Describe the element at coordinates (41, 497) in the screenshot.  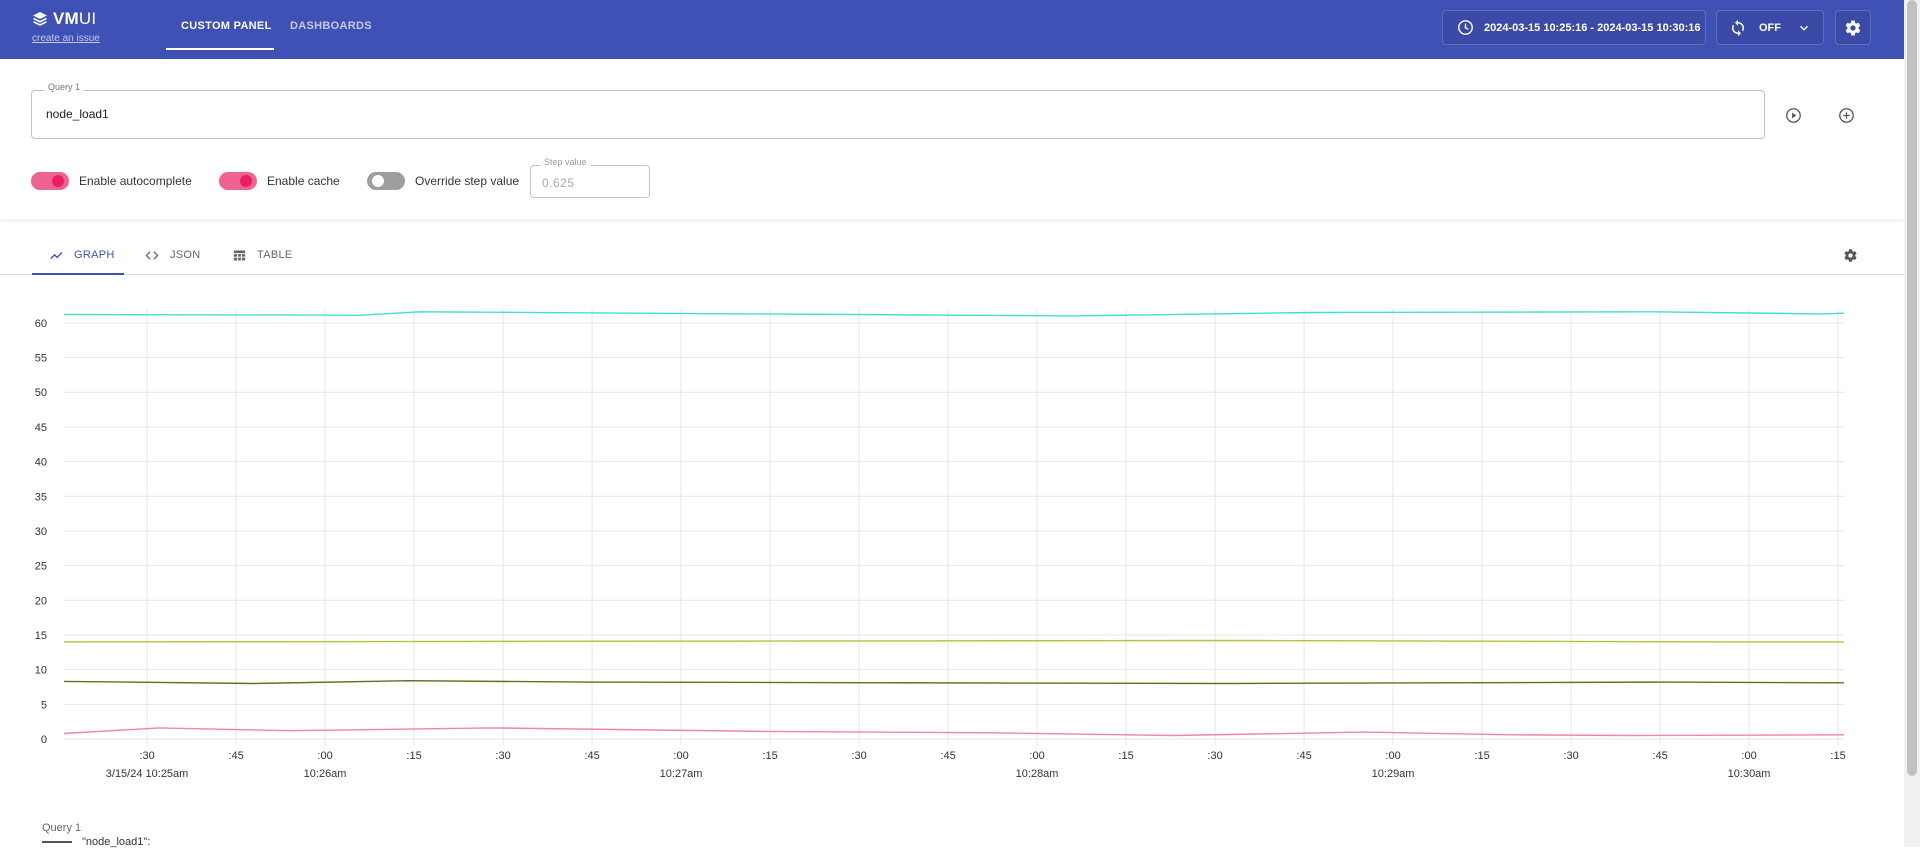
I see `y-tick-label: 35` at that location.